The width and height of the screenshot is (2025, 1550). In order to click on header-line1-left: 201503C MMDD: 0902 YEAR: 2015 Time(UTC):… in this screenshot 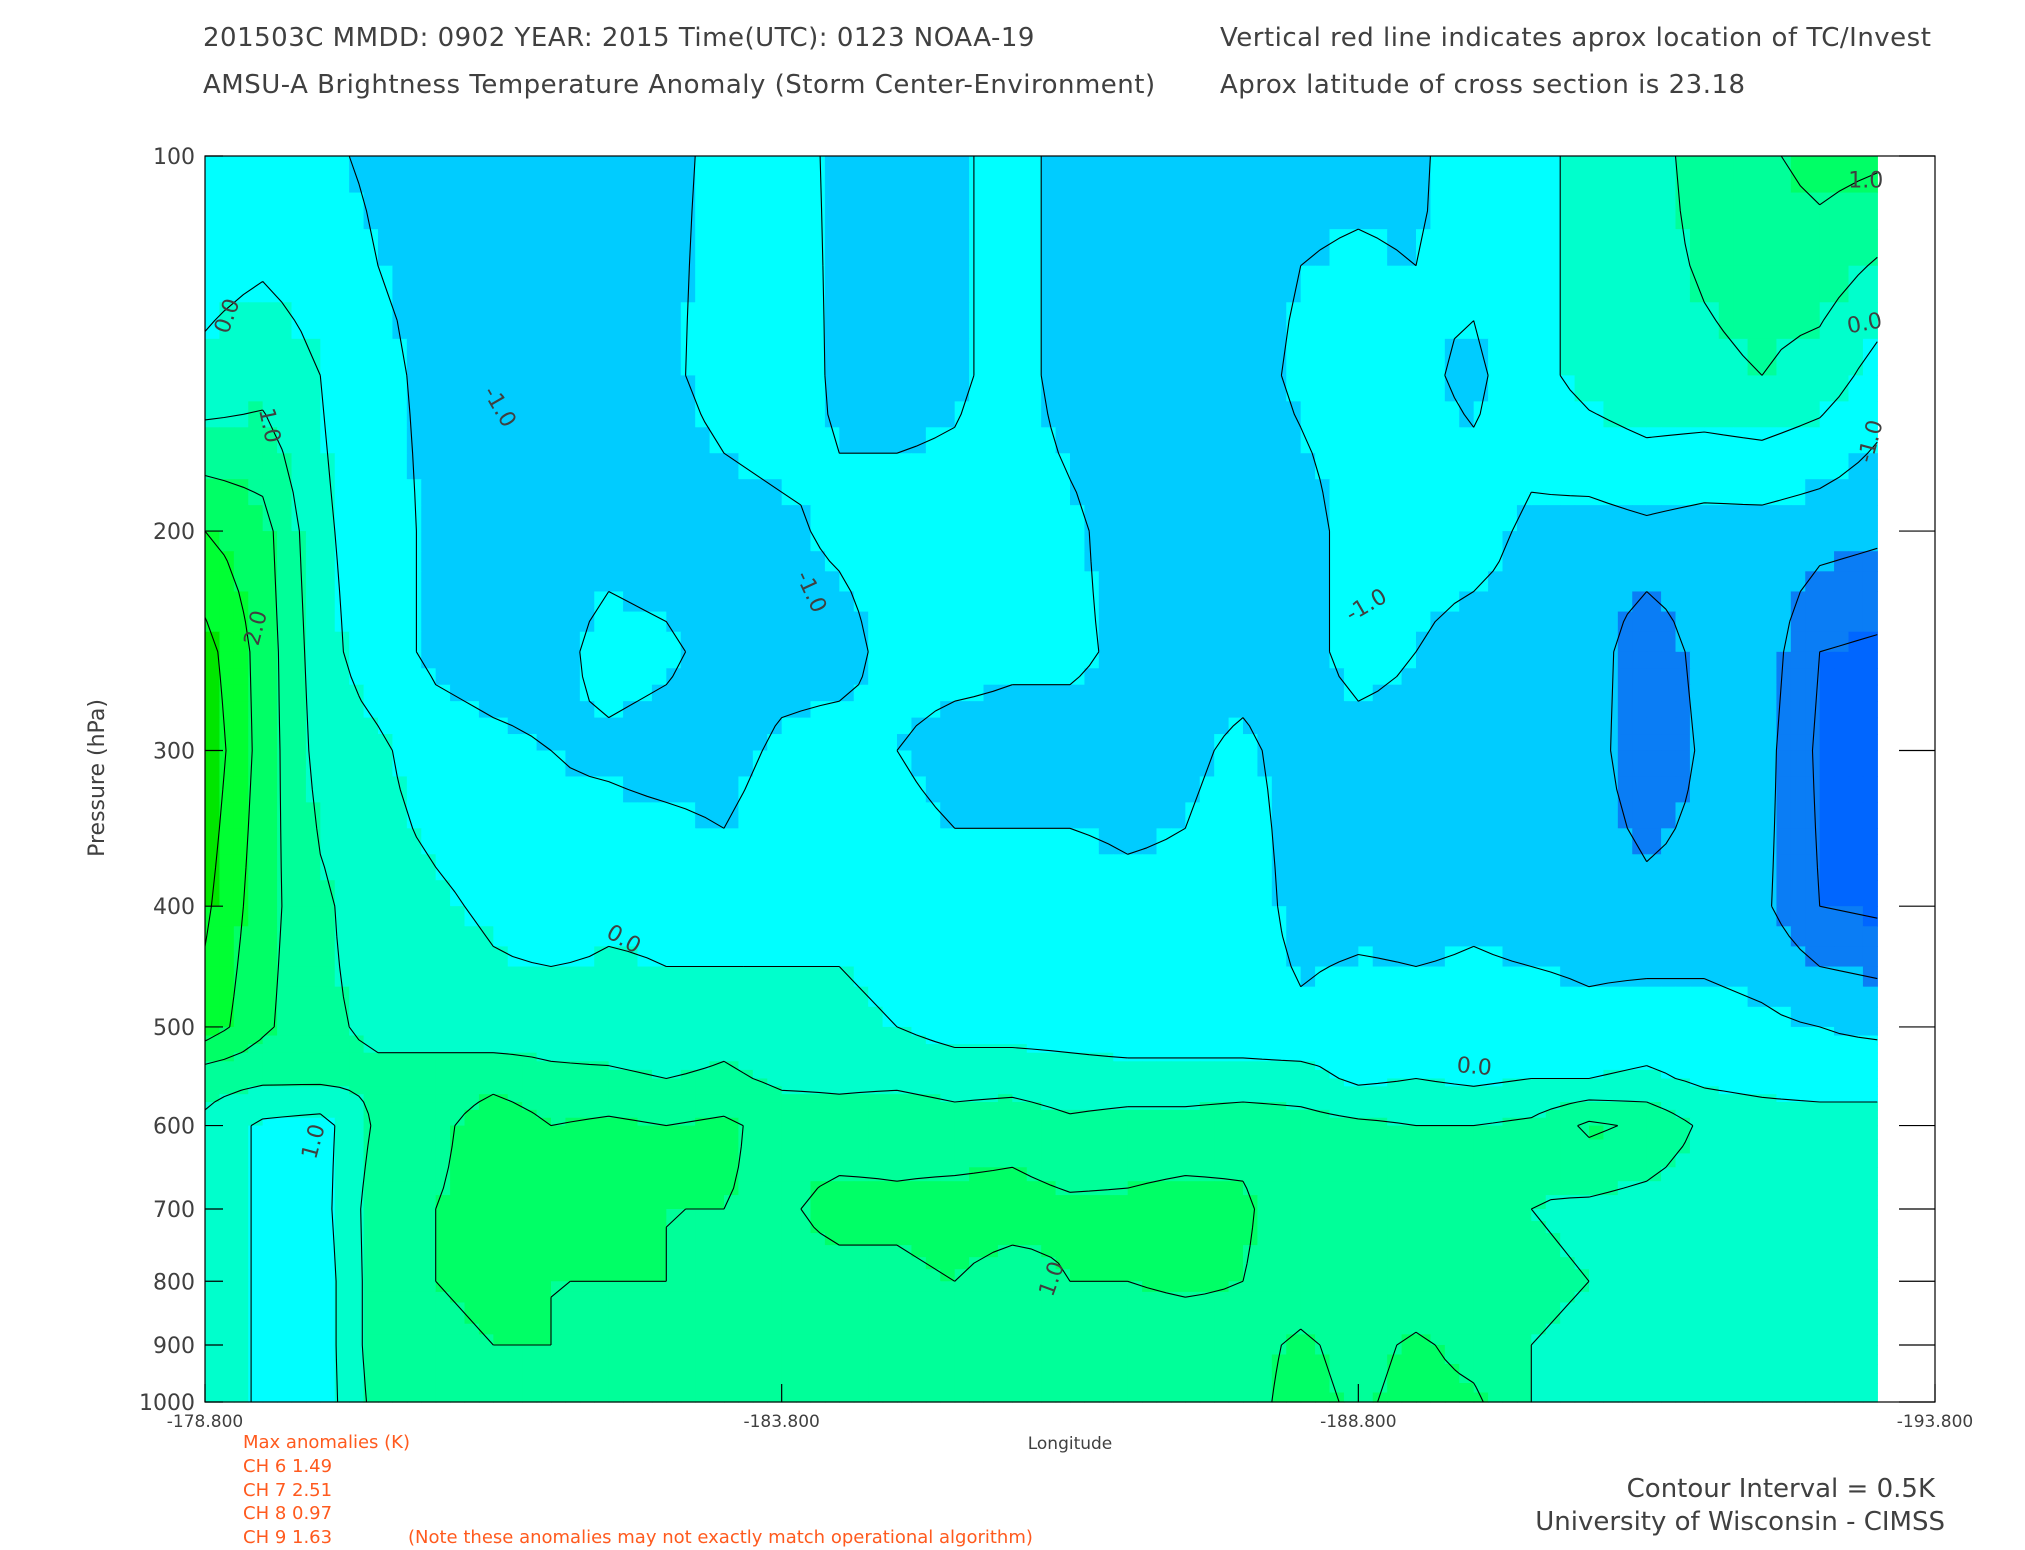, I will do `click(619, 38)`.